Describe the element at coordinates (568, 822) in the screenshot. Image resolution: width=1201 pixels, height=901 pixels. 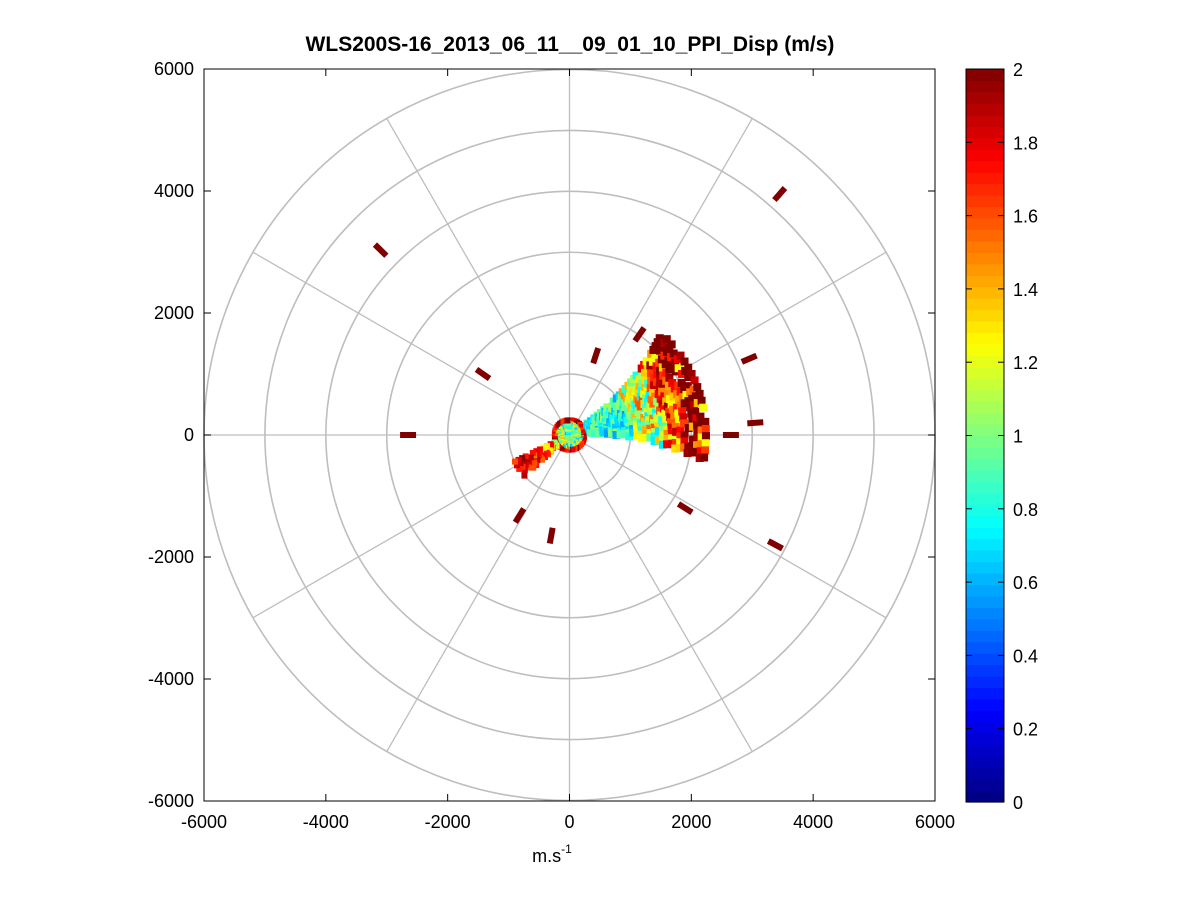
I see `x-tick-labels: -6000 -4000 -2000 0 2000 4000 6000` at that location.